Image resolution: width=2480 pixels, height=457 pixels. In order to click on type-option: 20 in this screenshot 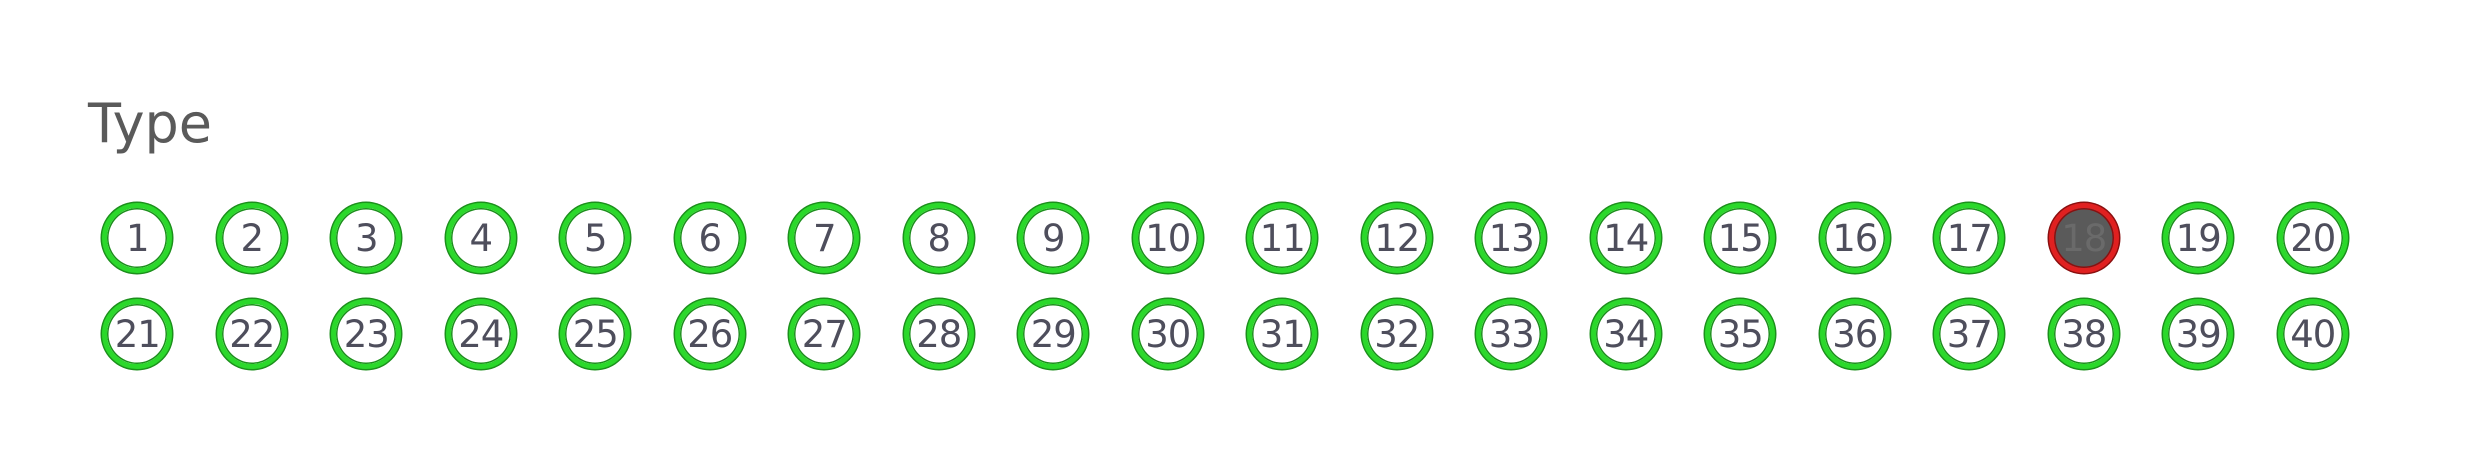, I will do `click(2312, 238)`.